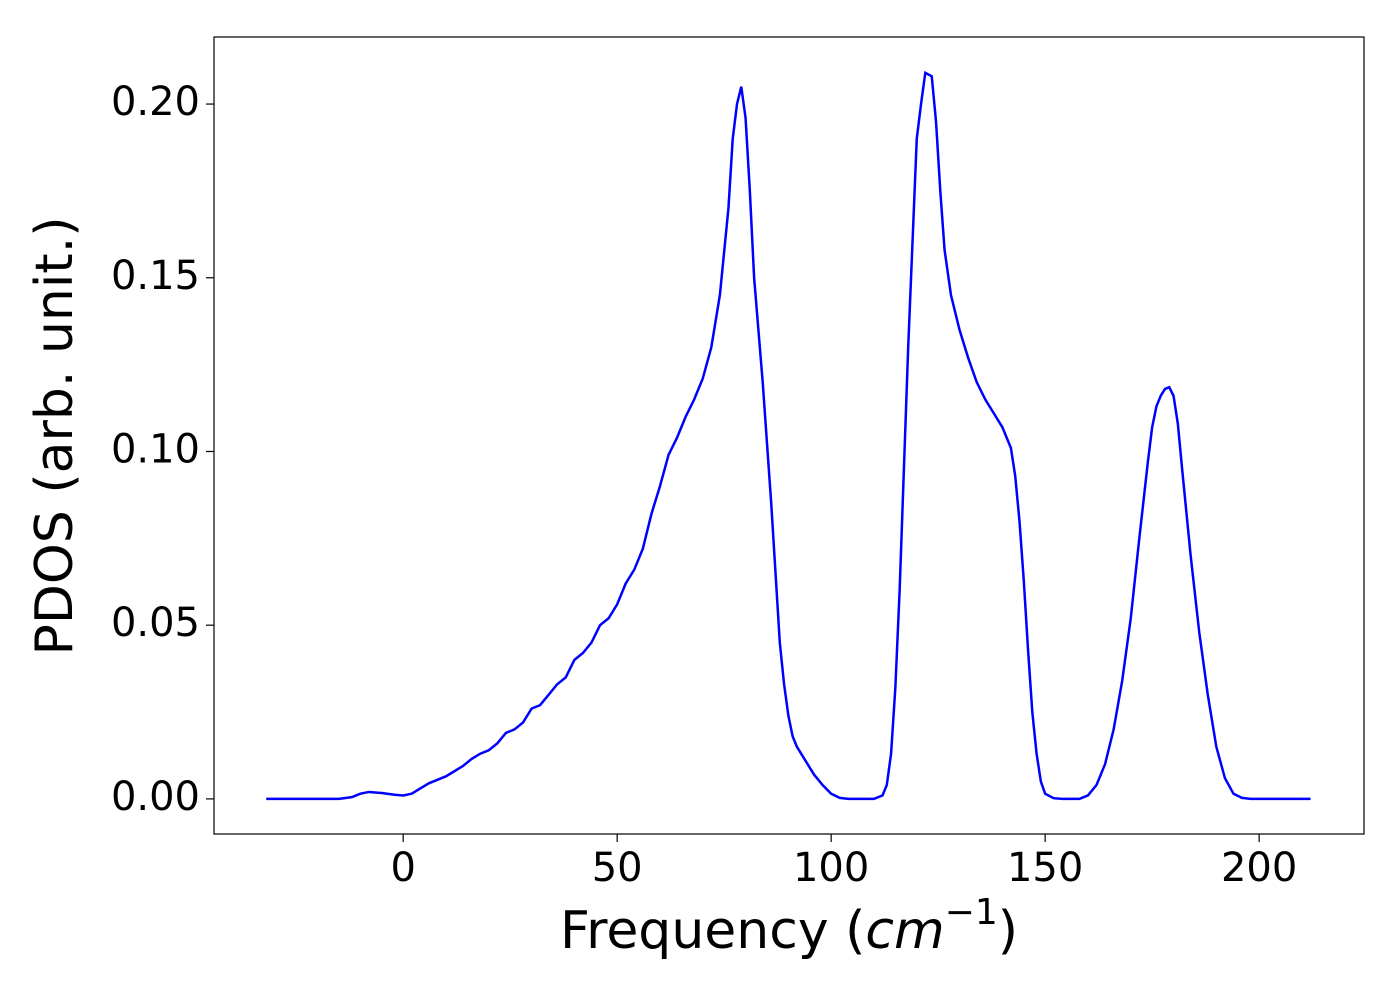 The width and height of the screenshot is (1400, 1000). What do you see at coordinates (155, 102) in the screenshot?
I see `y-tick-label: 0.20` at bounding box center [155, 102].